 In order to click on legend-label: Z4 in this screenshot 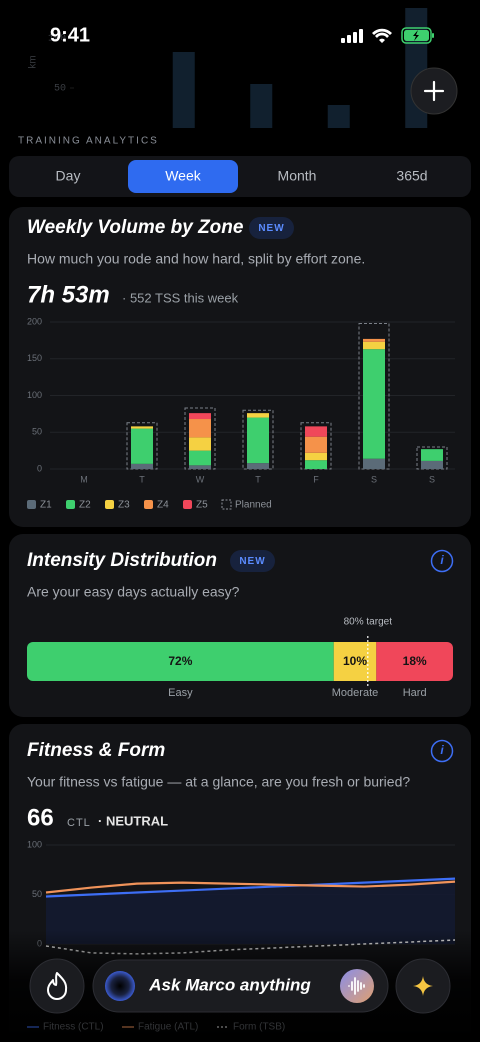, I will do `click(163, 505)`.